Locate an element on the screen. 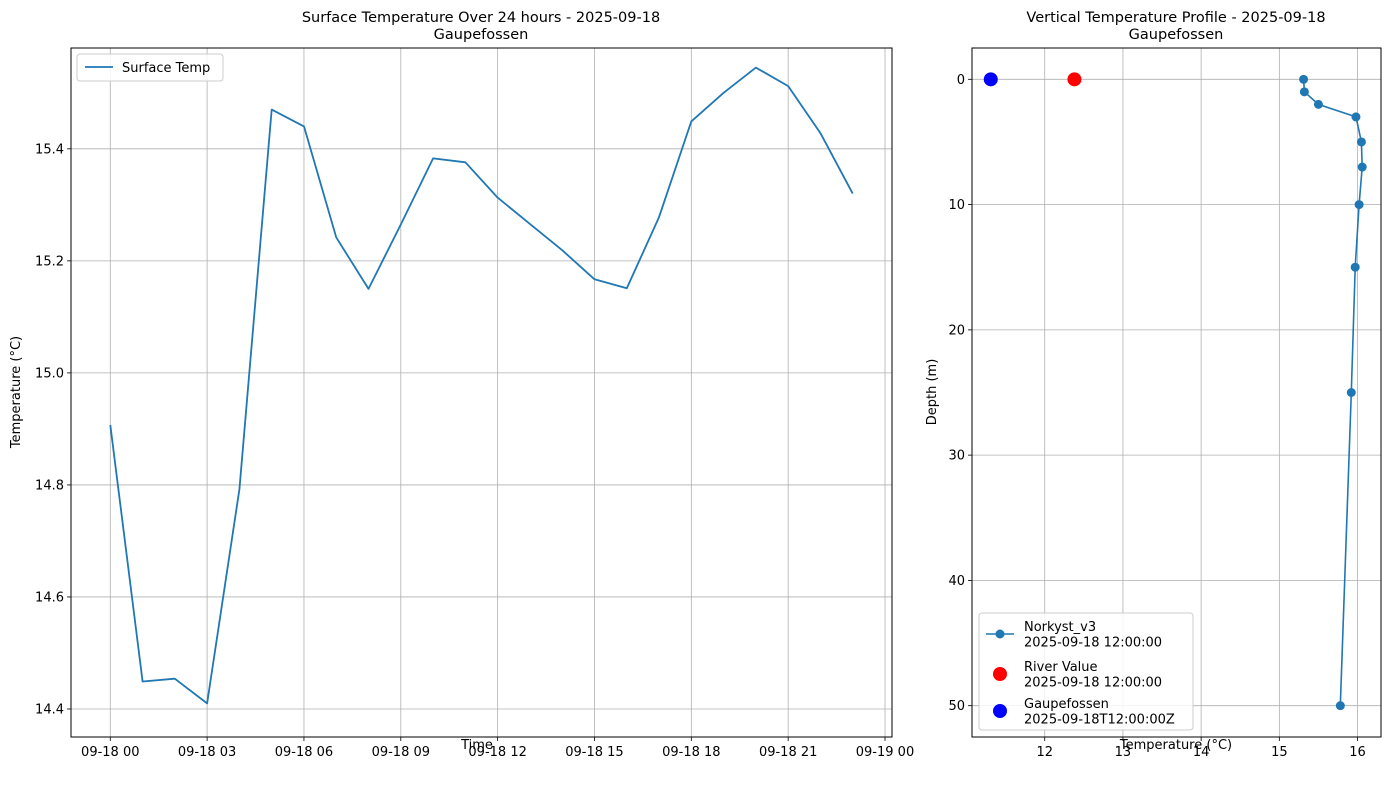 The width and height of the screenshot is (1389, 790). chart2-legend-label: Norkyst_v3 2025-09-18 12:00:00 is located at coordinates (1093, 635).